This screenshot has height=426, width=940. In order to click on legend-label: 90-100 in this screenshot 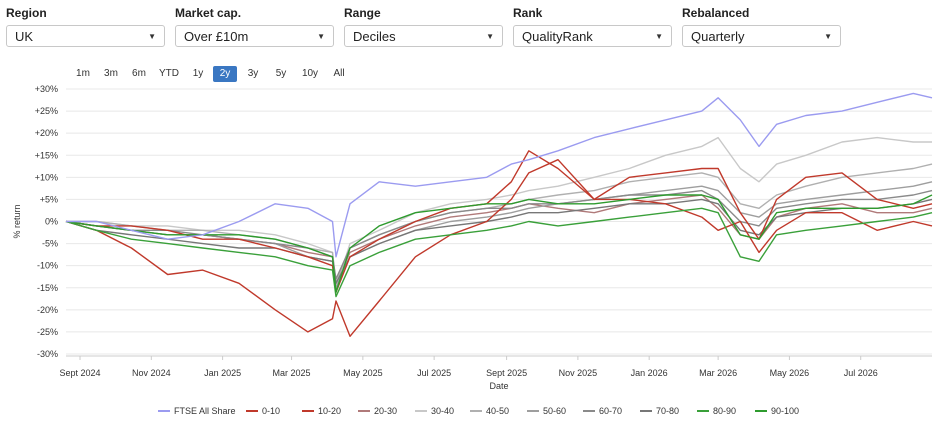, I will do `click(785, 411)`.